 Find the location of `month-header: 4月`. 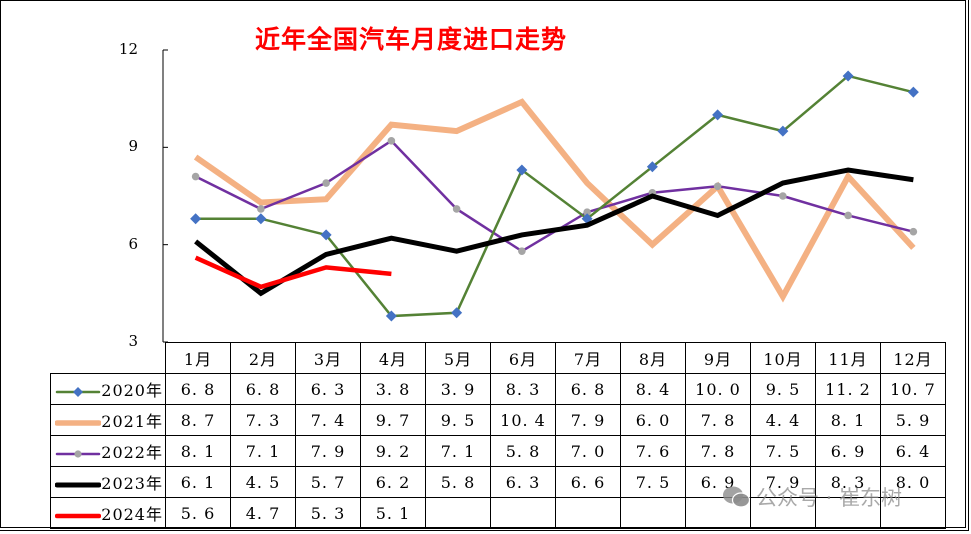

month-header: 4月 is located at coordinates (393, 358).